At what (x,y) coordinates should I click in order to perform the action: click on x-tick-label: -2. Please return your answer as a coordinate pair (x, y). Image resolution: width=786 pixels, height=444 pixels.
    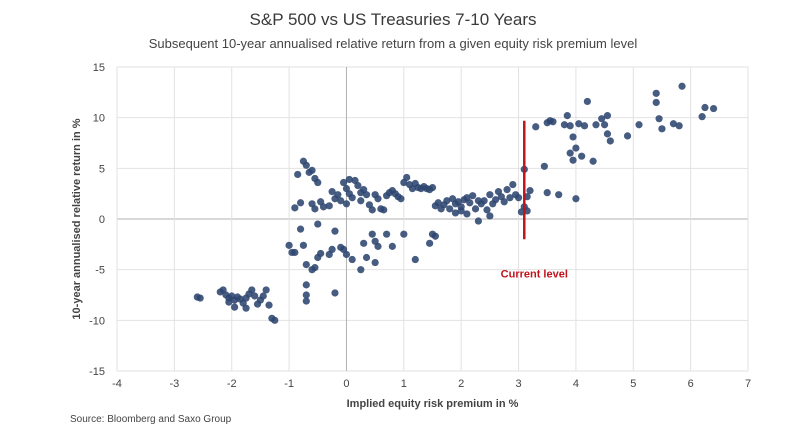
    Looking at the image, I should click on (232, 384).